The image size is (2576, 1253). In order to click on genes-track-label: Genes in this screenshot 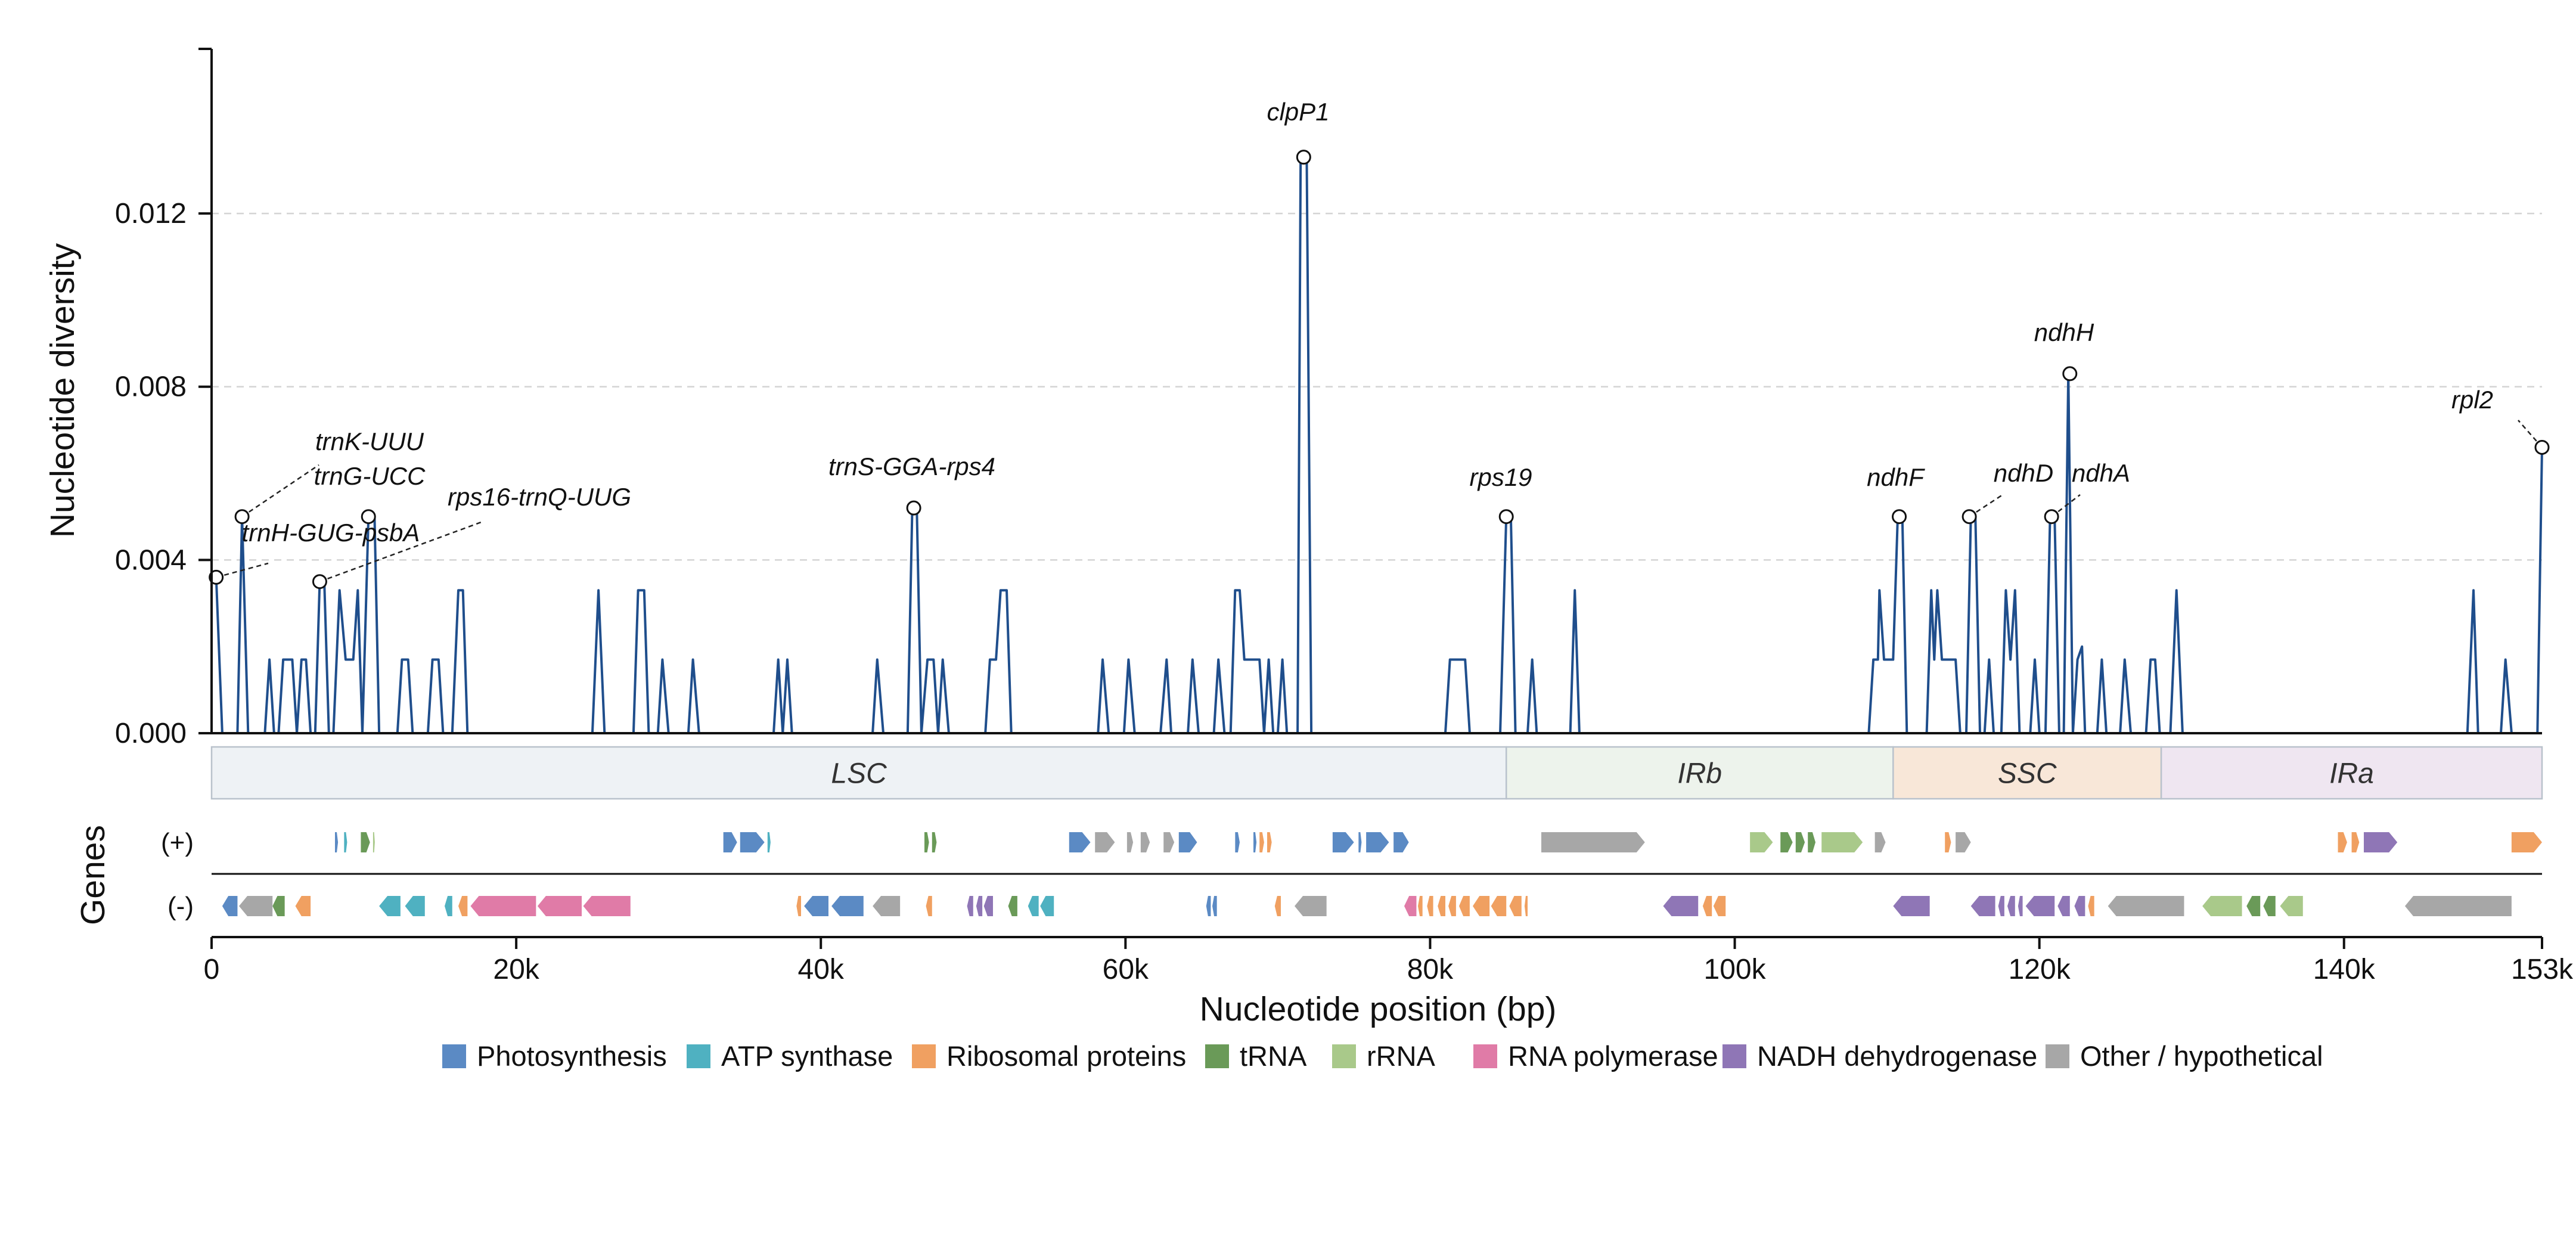, I will do `click(93, 875)`.